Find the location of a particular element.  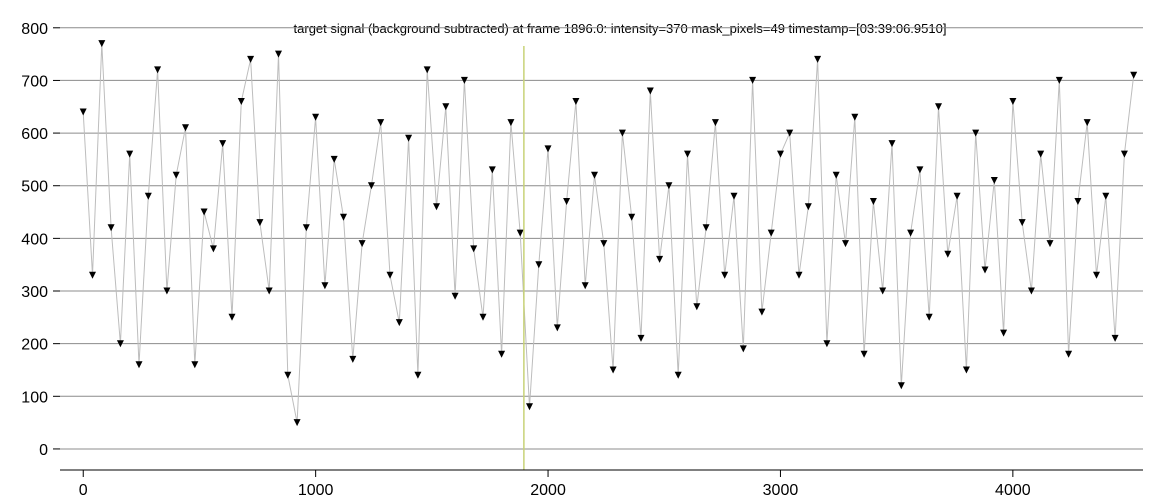

y-tick-label-400: 400 is located at coordinates (34, 239).